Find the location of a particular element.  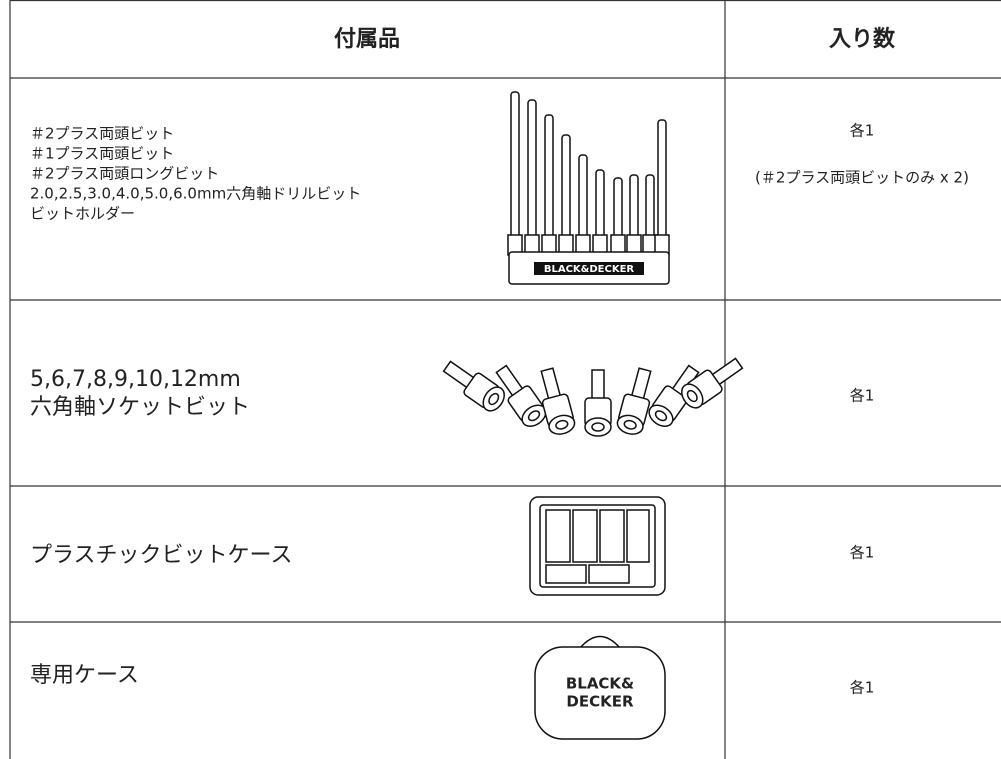

plastic-case-image is located at coordinates (597, 546).